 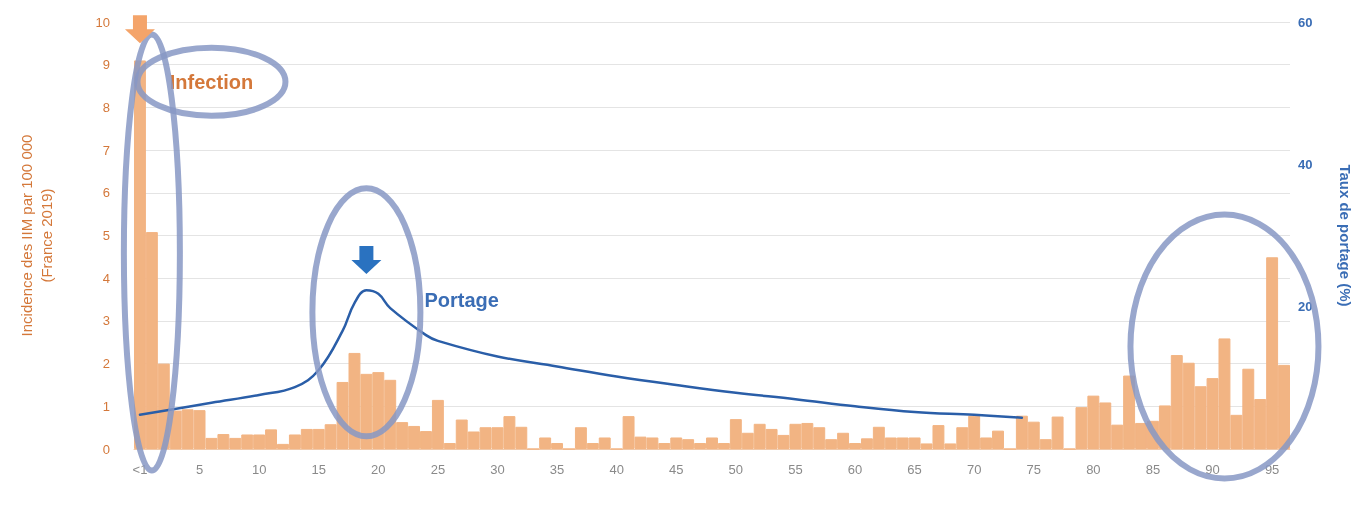 I want to click on x-tick-label: 5, so click(x=199, y=469).